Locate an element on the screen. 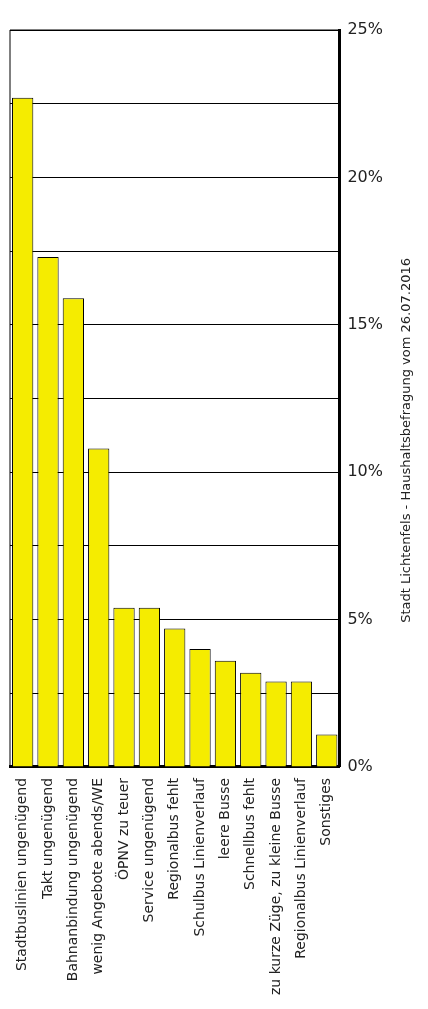  x-tick-label: leere Busse is located at coordinates (224, 818).